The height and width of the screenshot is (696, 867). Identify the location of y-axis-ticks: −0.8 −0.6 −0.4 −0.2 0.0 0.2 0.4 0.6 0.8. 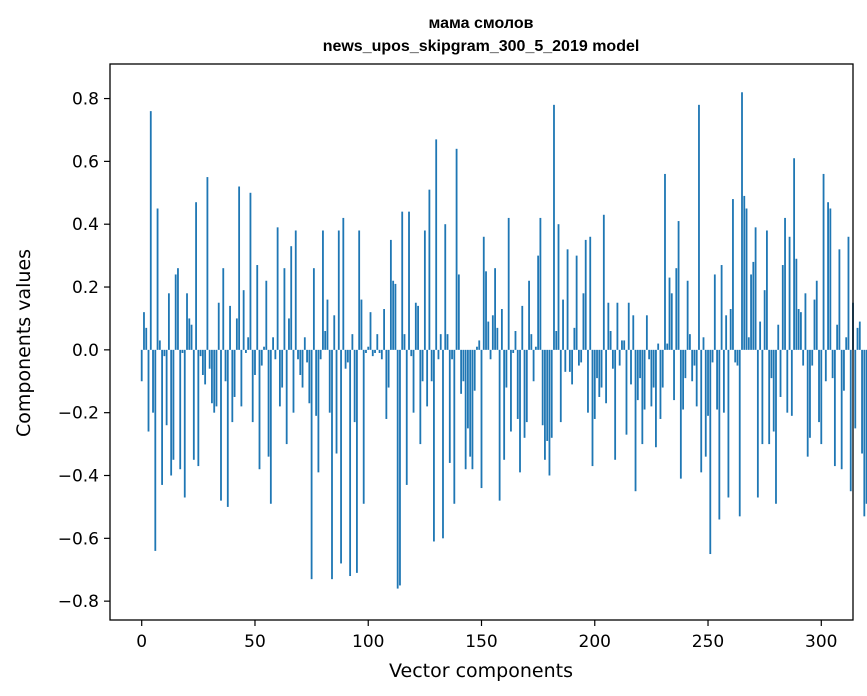
(84, 351).